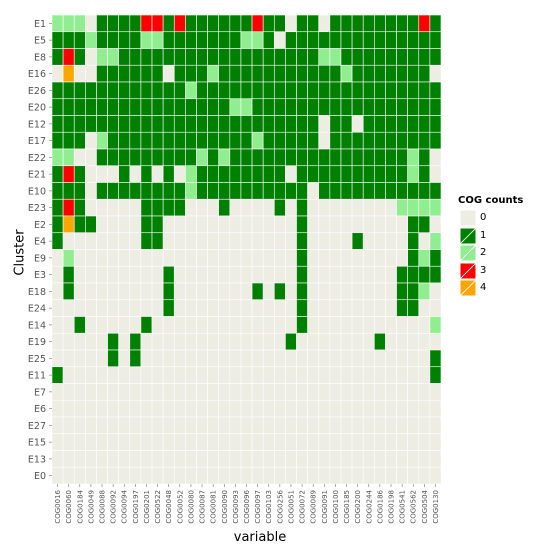 Image resolution: width=554 pixels, height=554 pixels. What do you see at coordinates (157, 341) in the screenshot?
I see `heatmap-cell-E19-COG0522` at bounding box center [157, 341].